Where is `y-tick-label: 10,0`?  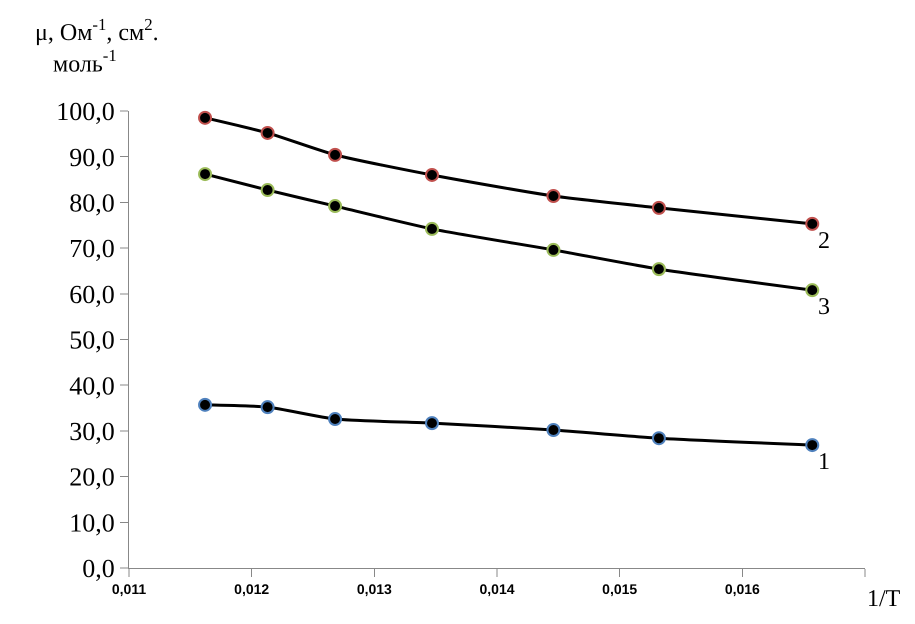 y-tick-label: 10,0 is located at coordinates (92, 523).